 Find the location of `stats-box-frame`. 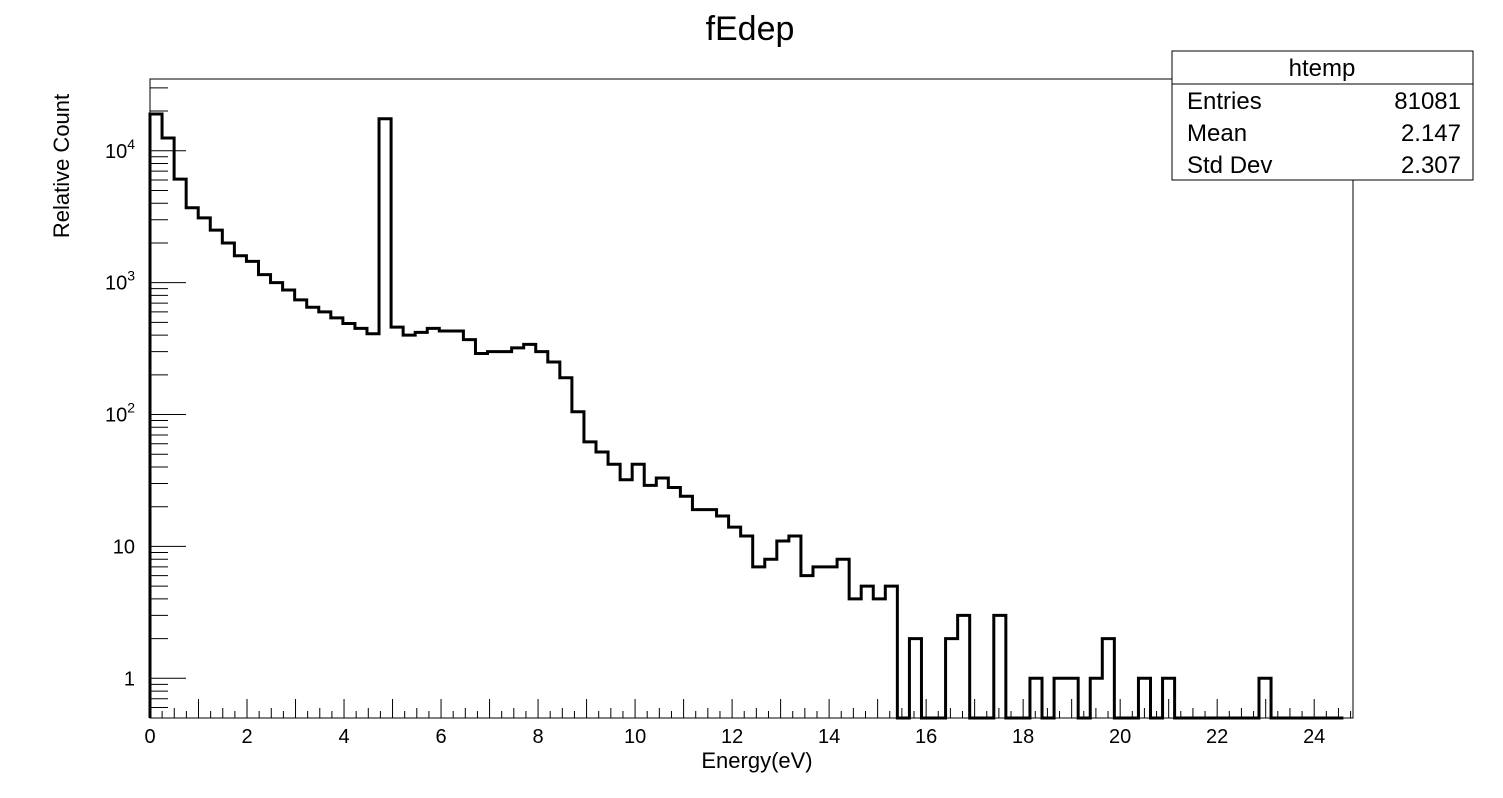

stats-box-frame is located at coordinates (1322, 115).